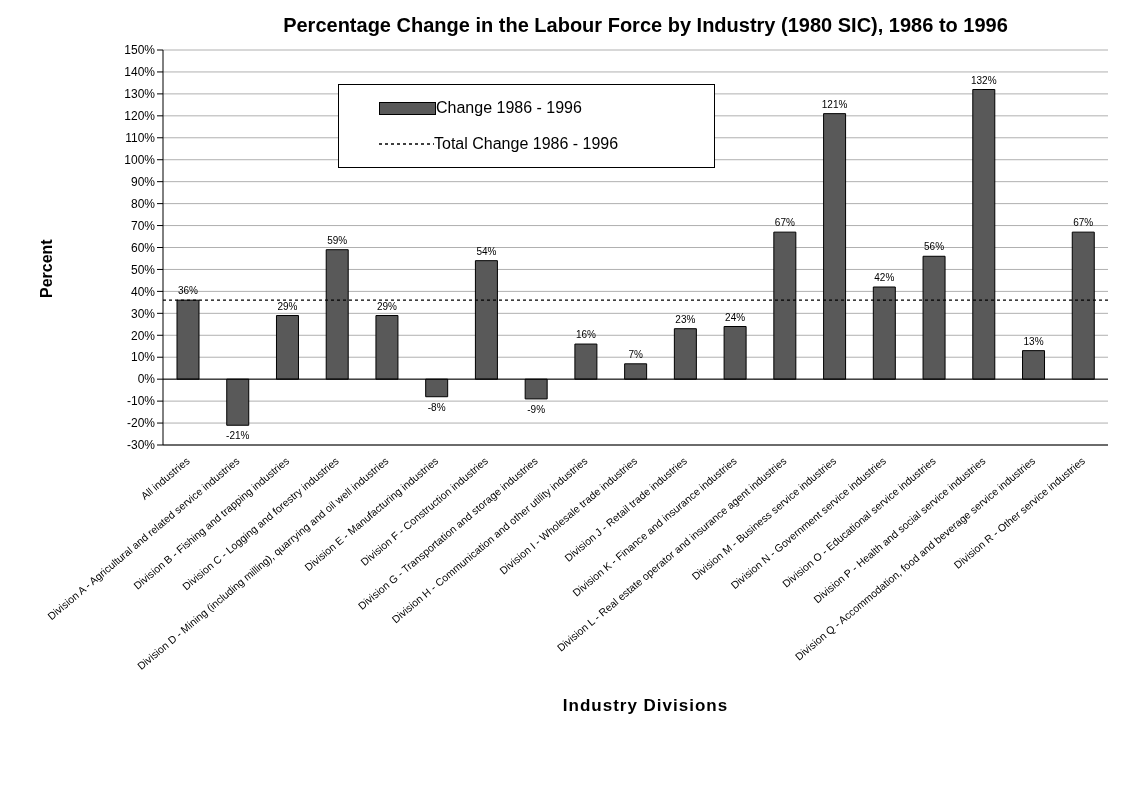 The width and height of the screenshot is (1131, 796). What do you see at coordinates (635, 354) in the screenshot?
I see `data-label: 7%` at bounding box center [635, 354].